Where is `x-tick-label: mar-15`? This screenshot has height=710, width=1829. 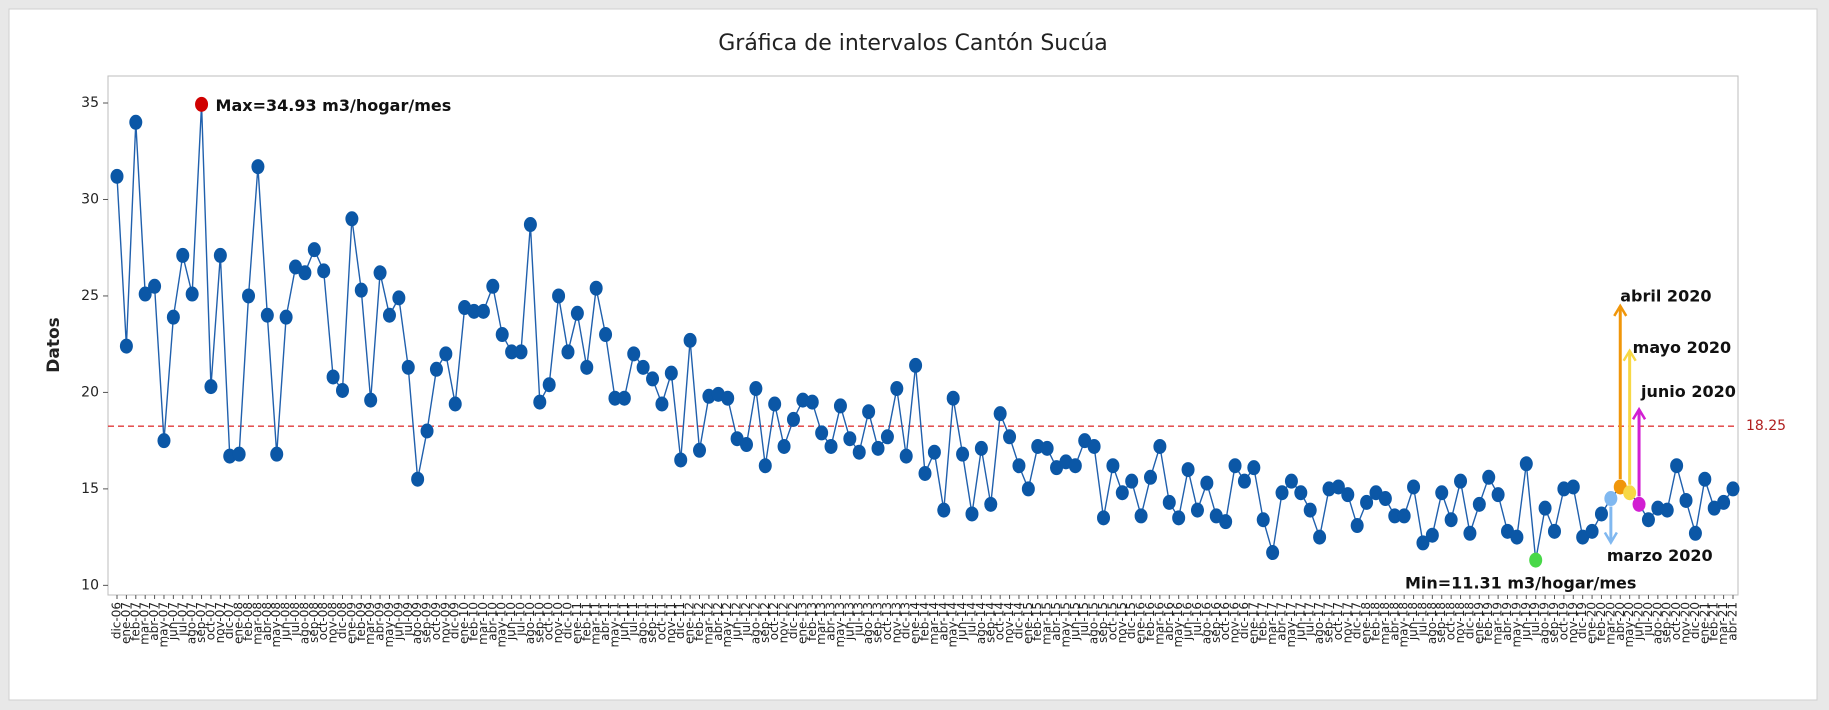 x-tick-label: mar-15 is located at coordinates (1047, 623).